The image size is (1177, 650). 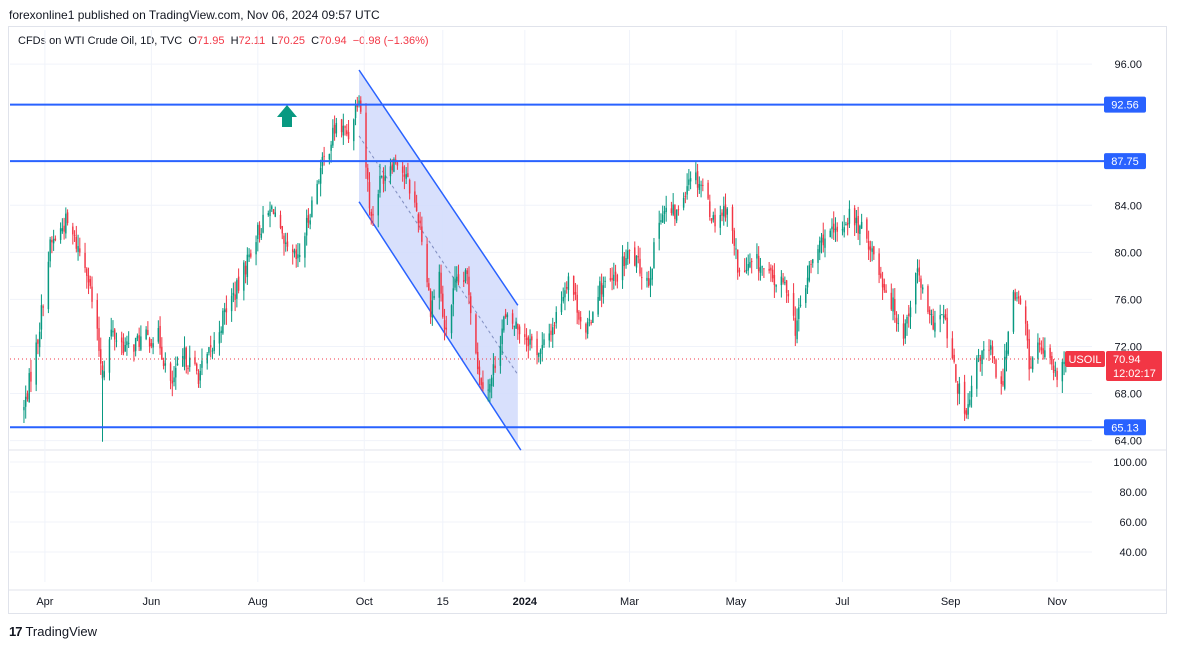 I want to click on tradingview-logo: 17 TradingView, so click(x=53, y=631).